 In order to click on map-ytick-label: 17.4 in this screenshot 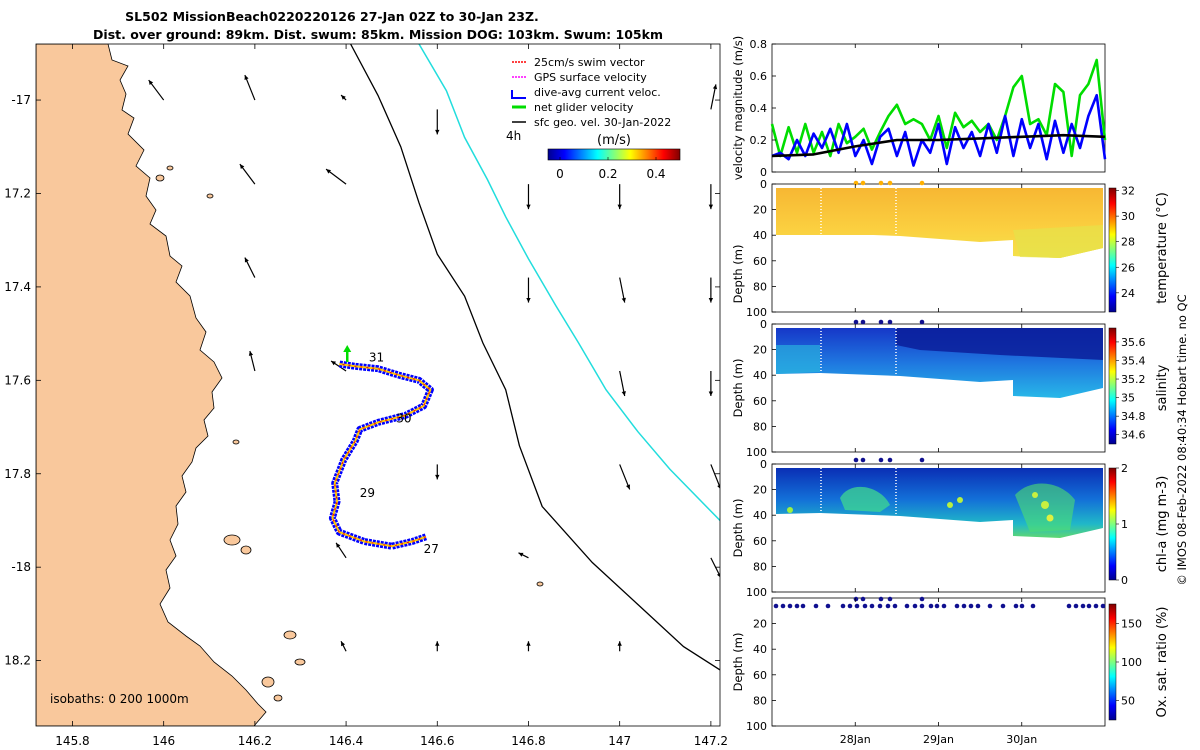, I will do `click(17, 287)`.